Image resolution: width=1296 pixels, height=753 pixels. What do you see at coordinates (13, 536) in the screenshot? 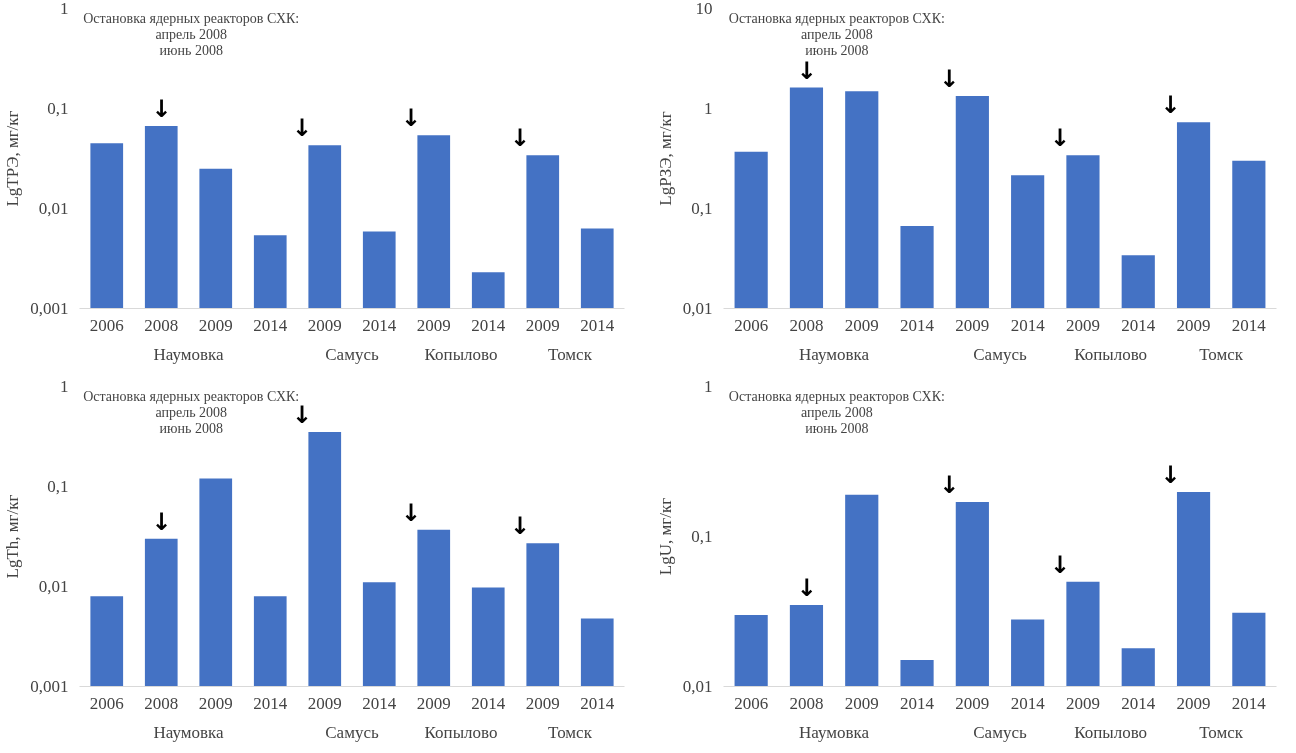
I see `y-axis-title: LgTh, мг/кг` at bounding box center [13, 536].